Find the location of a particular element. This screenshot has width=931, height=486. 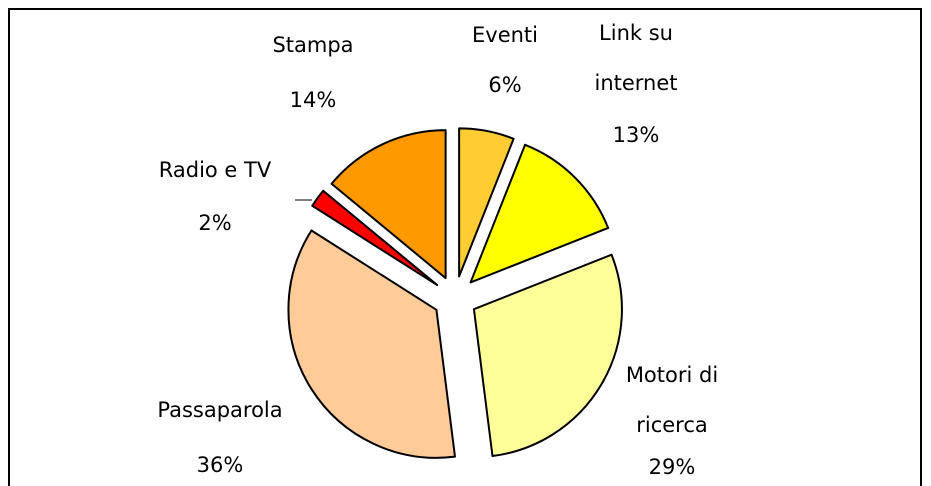

slice-value-label: 14% is located at coordinates (313, 100).